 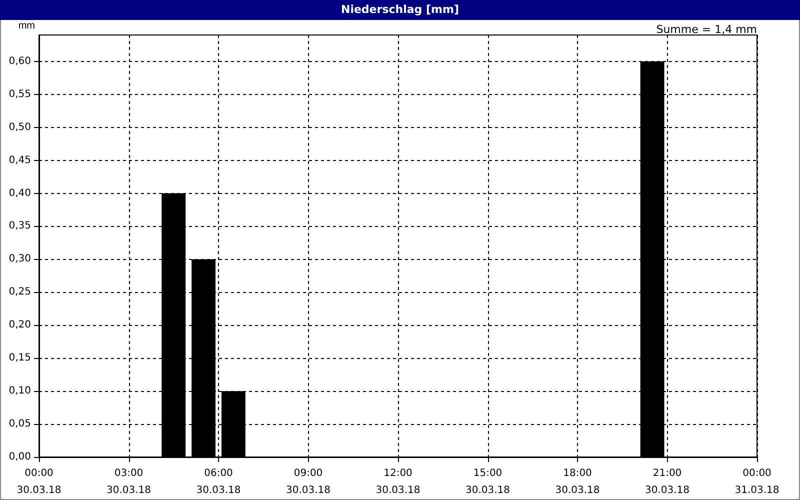 What do you see at coordinates (400, 10) in the screenshot?
I see `chart-title: Niederschlag [mm]` at bounding box center [400, 10].